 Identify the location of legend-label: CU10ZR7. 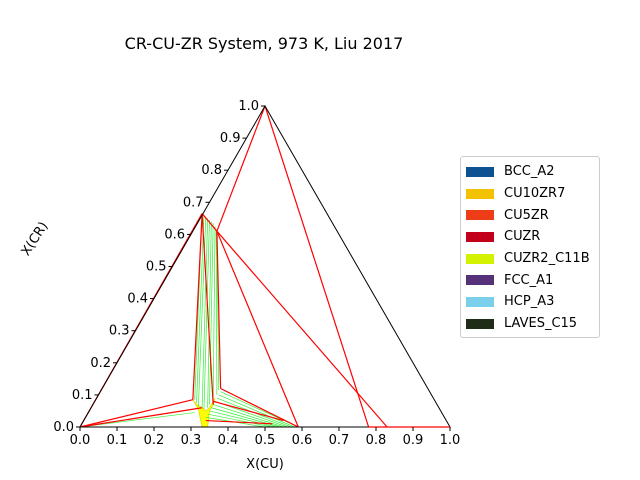
(535, 194).